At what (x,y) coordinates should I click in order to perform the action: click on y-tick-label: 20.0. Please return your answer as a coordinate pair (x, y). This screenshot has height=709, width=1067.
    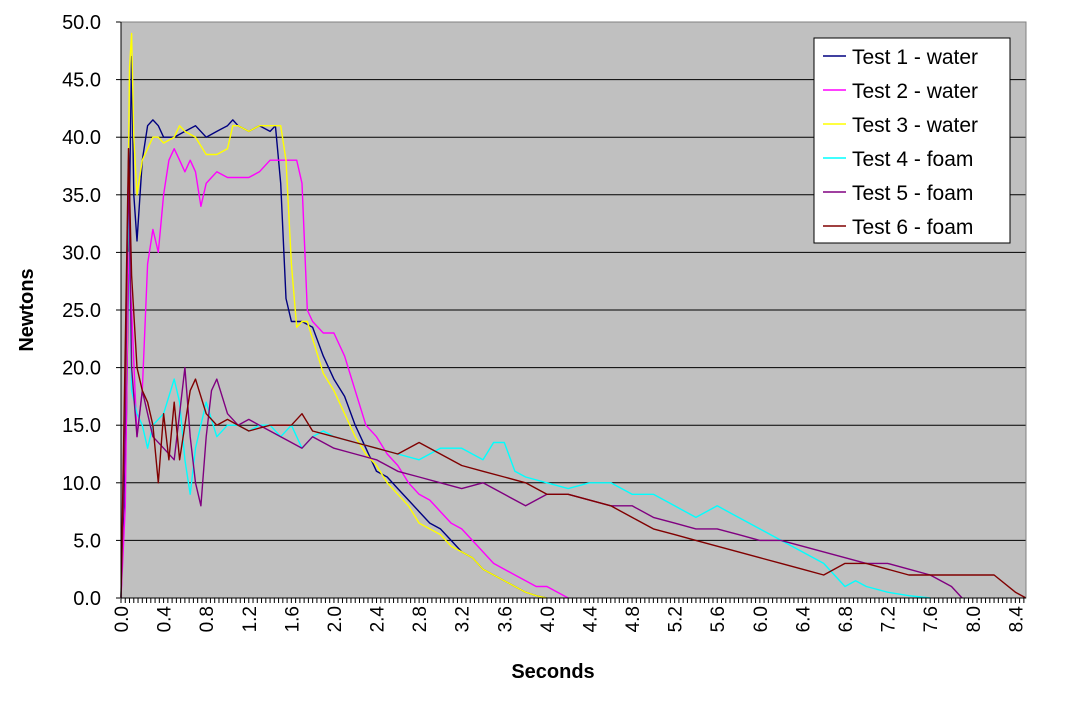
    Looking at the image, I should click on (81, 369).